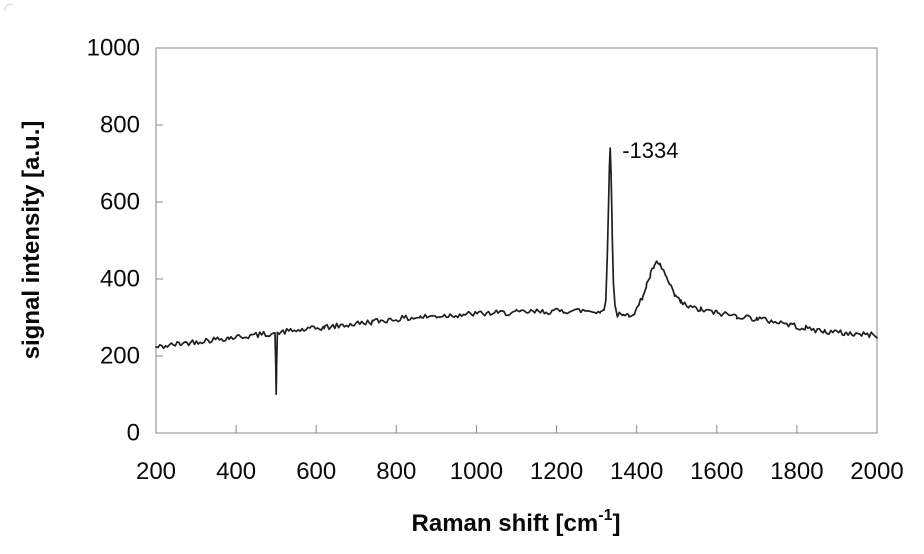  Describe the element at coordinates (396, 471) in the screenshot. I see `x-tick-label: 800` at that location.